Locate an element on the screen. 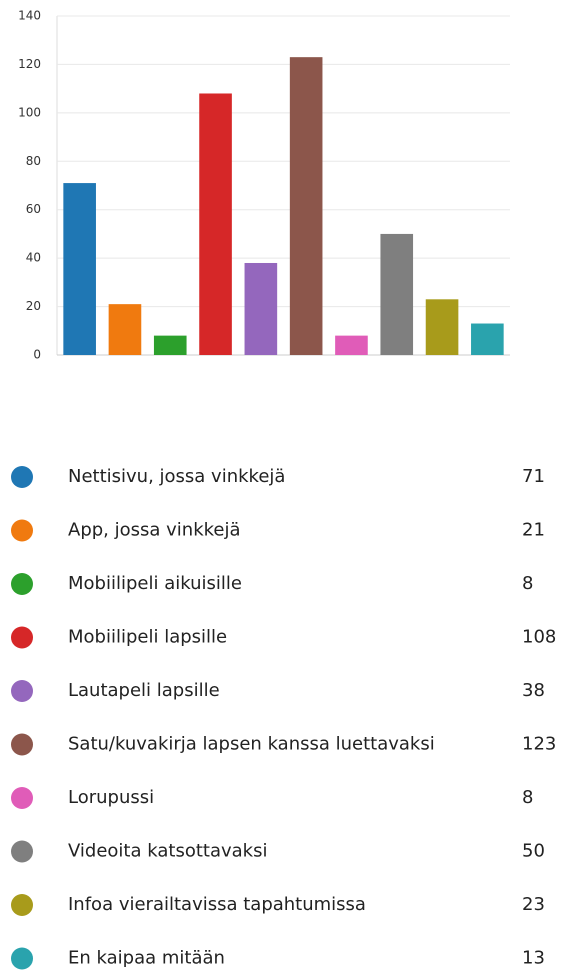 The width and height of the screenshot is (563, 970). y-tick-label: 120 is located at coordinates (29, 64).